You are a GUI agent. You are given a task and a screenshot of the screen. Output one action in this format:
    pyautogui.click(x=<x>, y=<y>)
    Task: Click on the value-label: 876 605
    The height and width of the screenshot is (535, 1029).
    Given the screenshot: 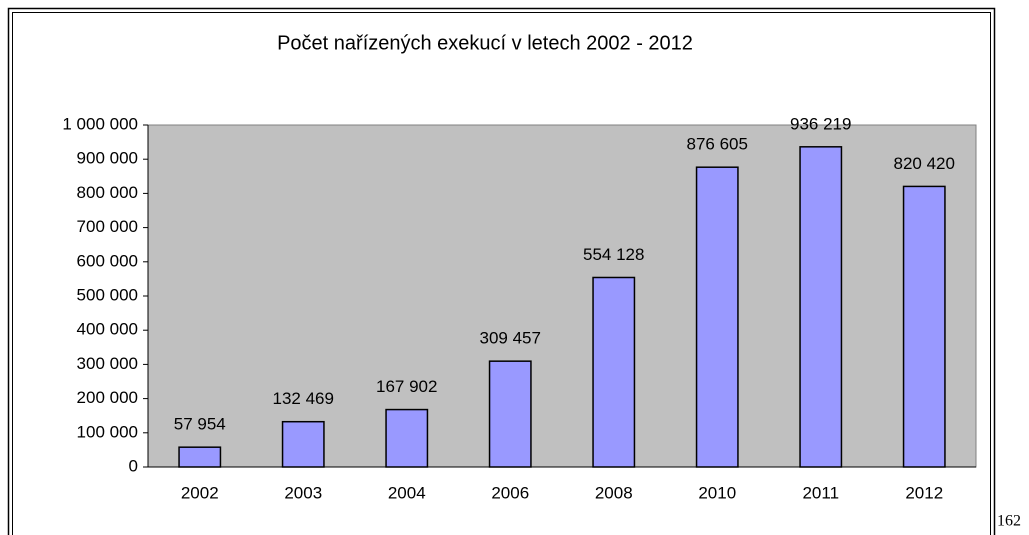 What is the action you would take?
    pyautogui.click(x=717, y=144)
    